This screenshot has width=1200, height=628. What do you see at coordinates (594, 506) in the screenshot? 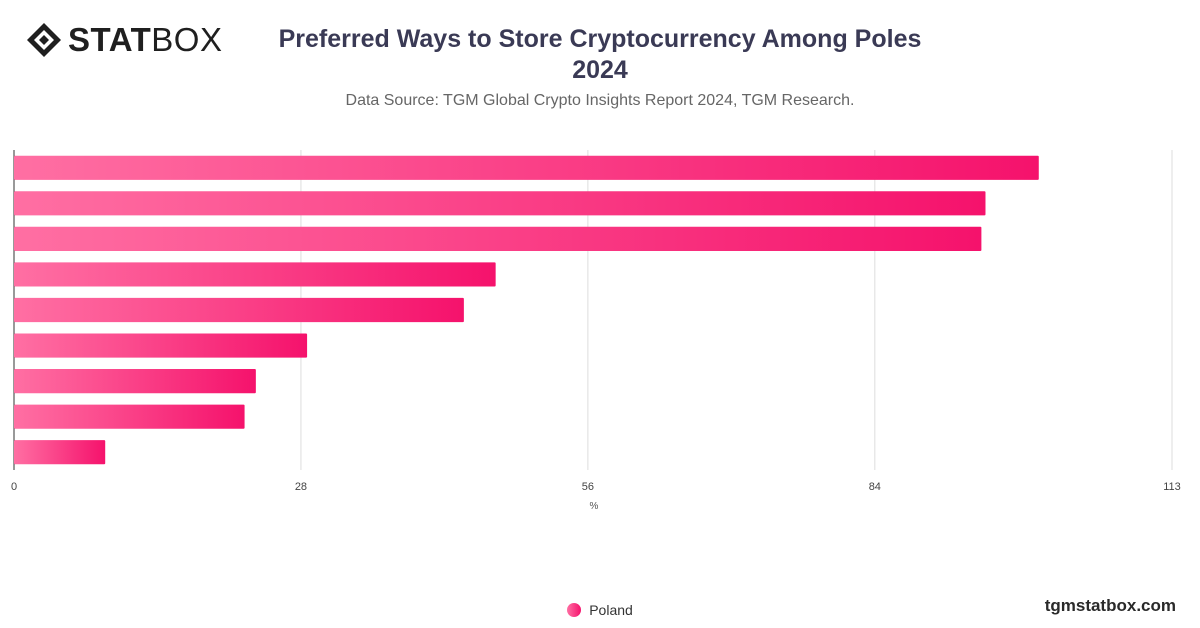
I see `x-axis-label: %` at bounding box center [594, 506].